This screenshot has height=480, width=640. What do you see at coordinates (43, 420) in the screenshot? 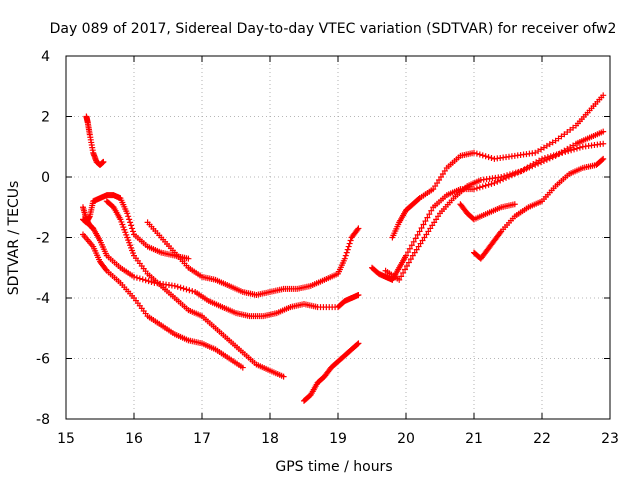
I see `y-tick-label: -8` at bounding box center [43, 420].